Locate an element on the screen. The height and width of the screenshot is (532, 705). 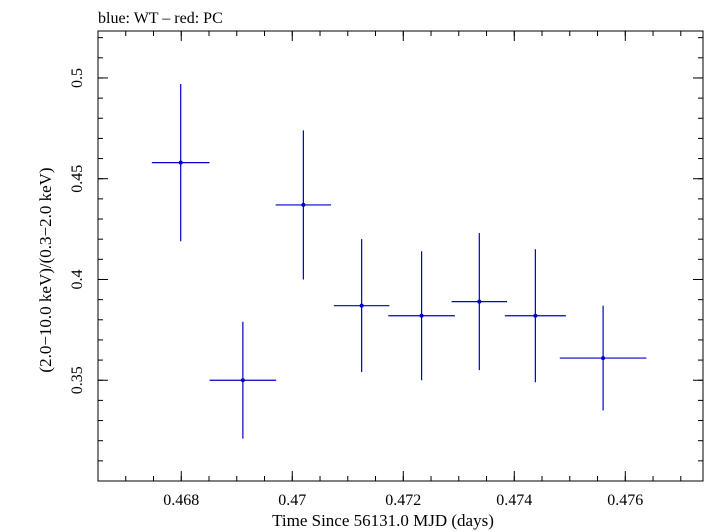
y-tick-label: 0.45 is located at coordinates (77, 179).